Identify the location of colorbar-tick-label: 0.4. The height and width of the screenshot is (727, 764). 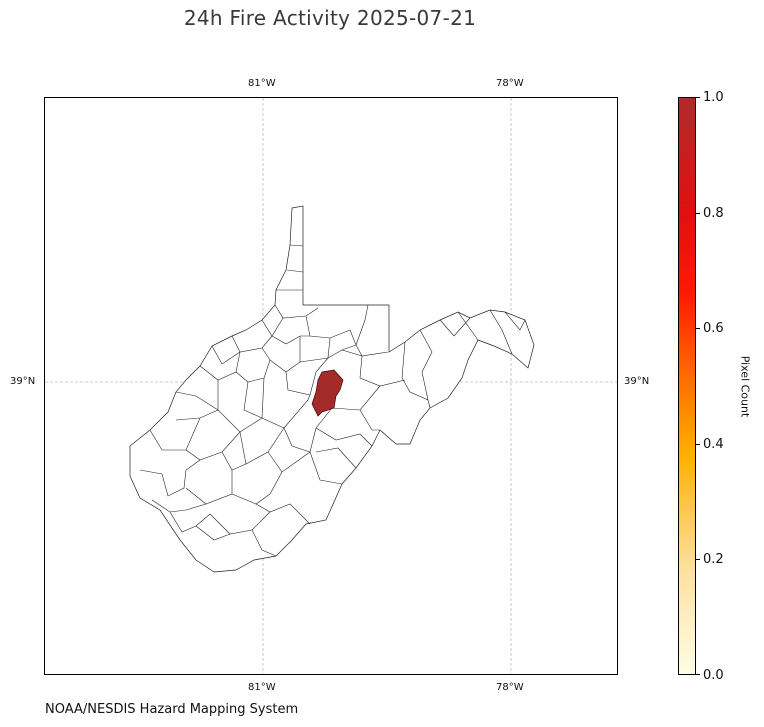
(713, 444).